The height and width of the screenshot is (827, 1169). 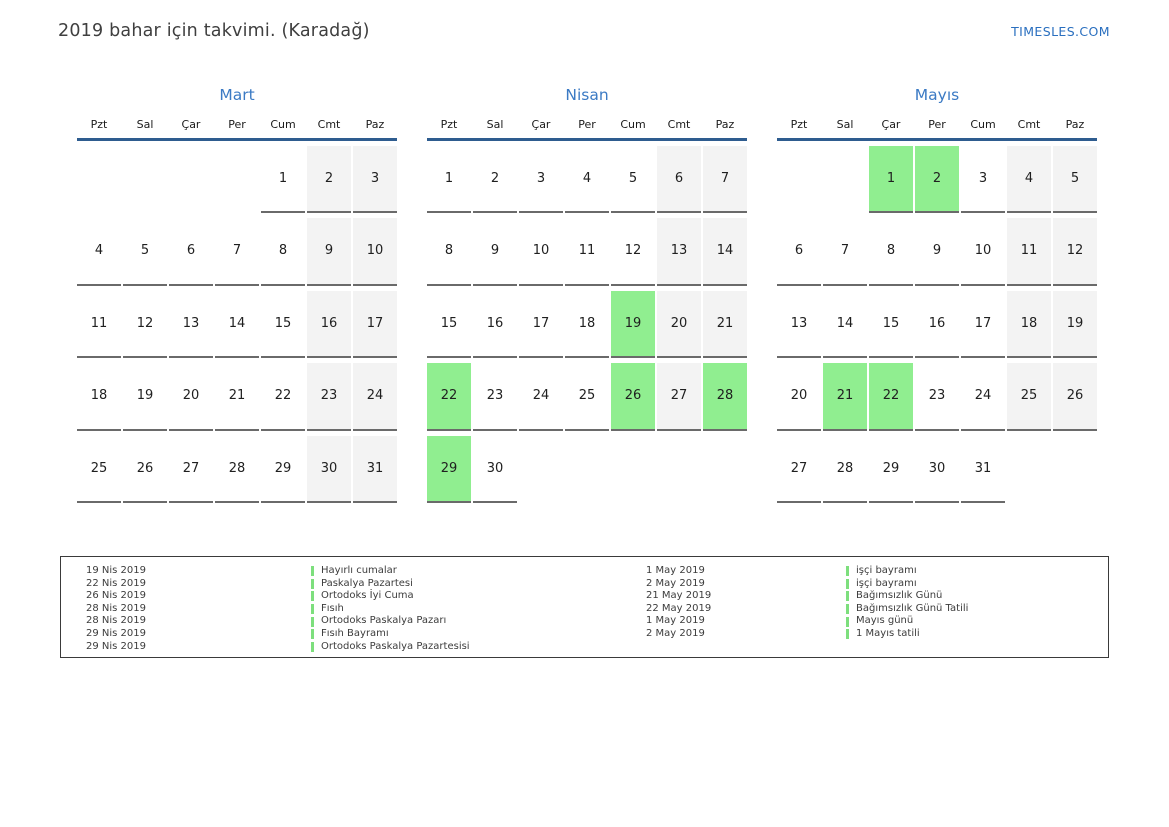 What do you see at coordinates (395, 646) in the screenshot?
I see `legend-holiday-label: Ortodoks Paskalya Pazartesisi` at bounding box center [395, 646].